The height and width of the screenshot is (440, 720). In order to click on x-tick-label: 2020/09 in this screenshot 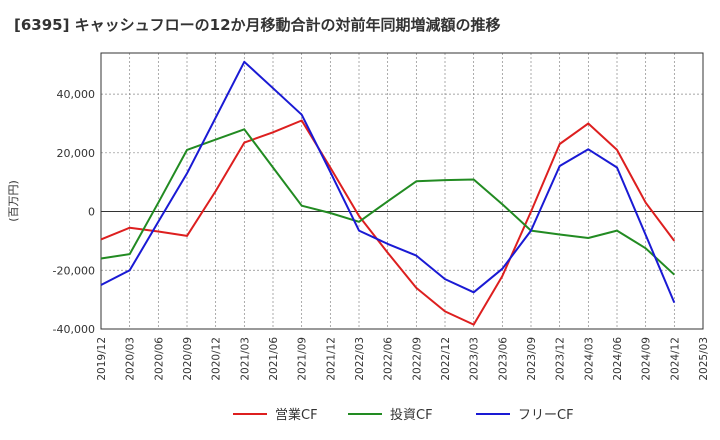, I will do `click(188, 359)`.